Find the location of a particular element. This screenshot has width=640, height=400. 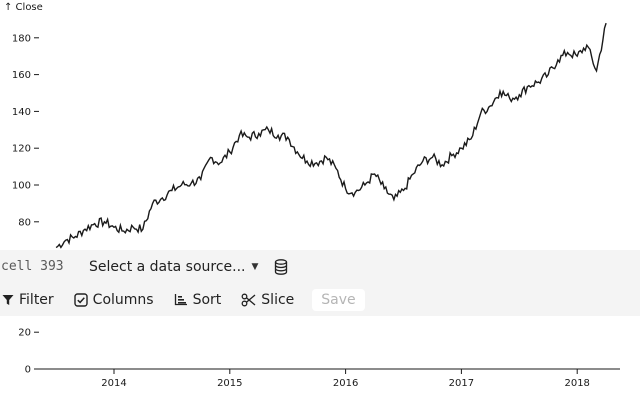

filter-button: Filter is located at coordinates (28, 300).